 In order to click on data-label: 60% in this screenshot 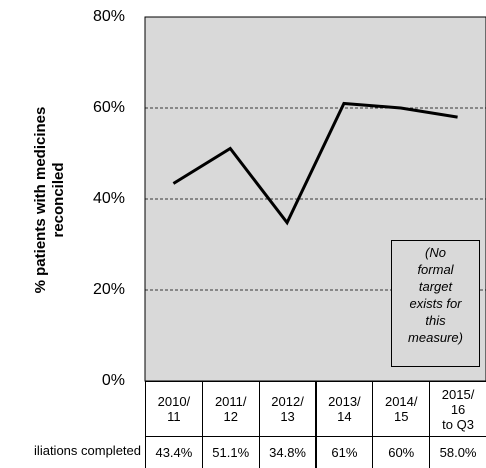, I will do `click(401, 452)`.